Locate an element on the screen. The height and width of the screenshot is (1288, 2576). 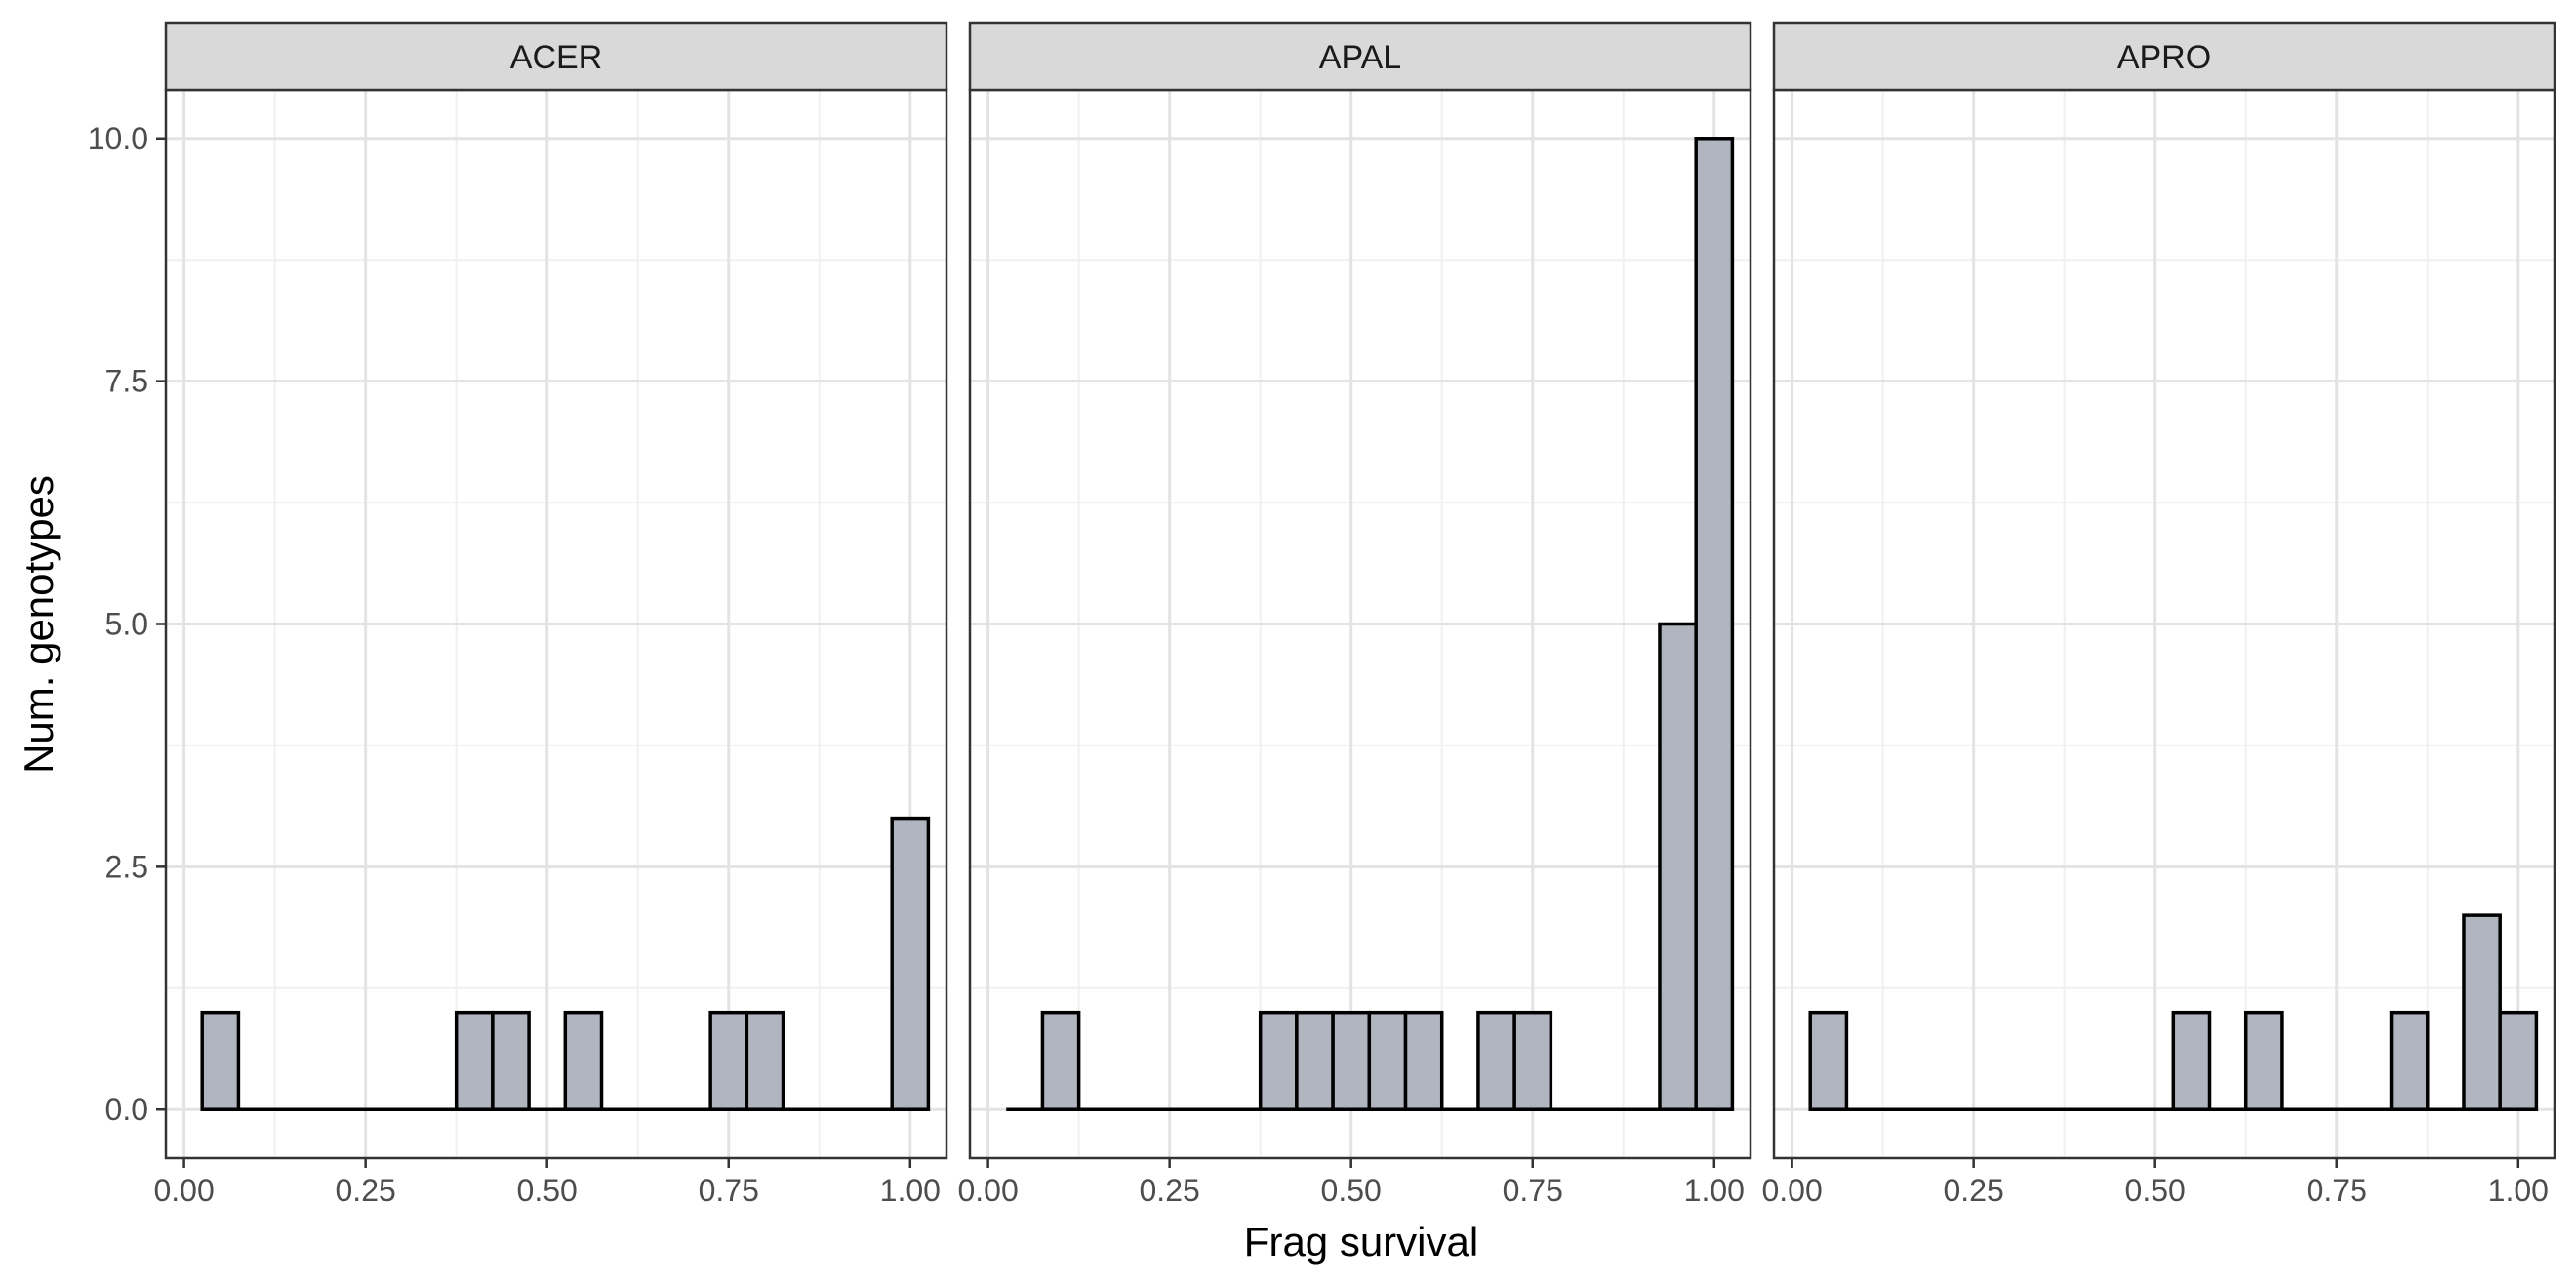
y-axis: 0.0 2.5 5.0 7.5 10.0 is located at coordinates (127, 624).